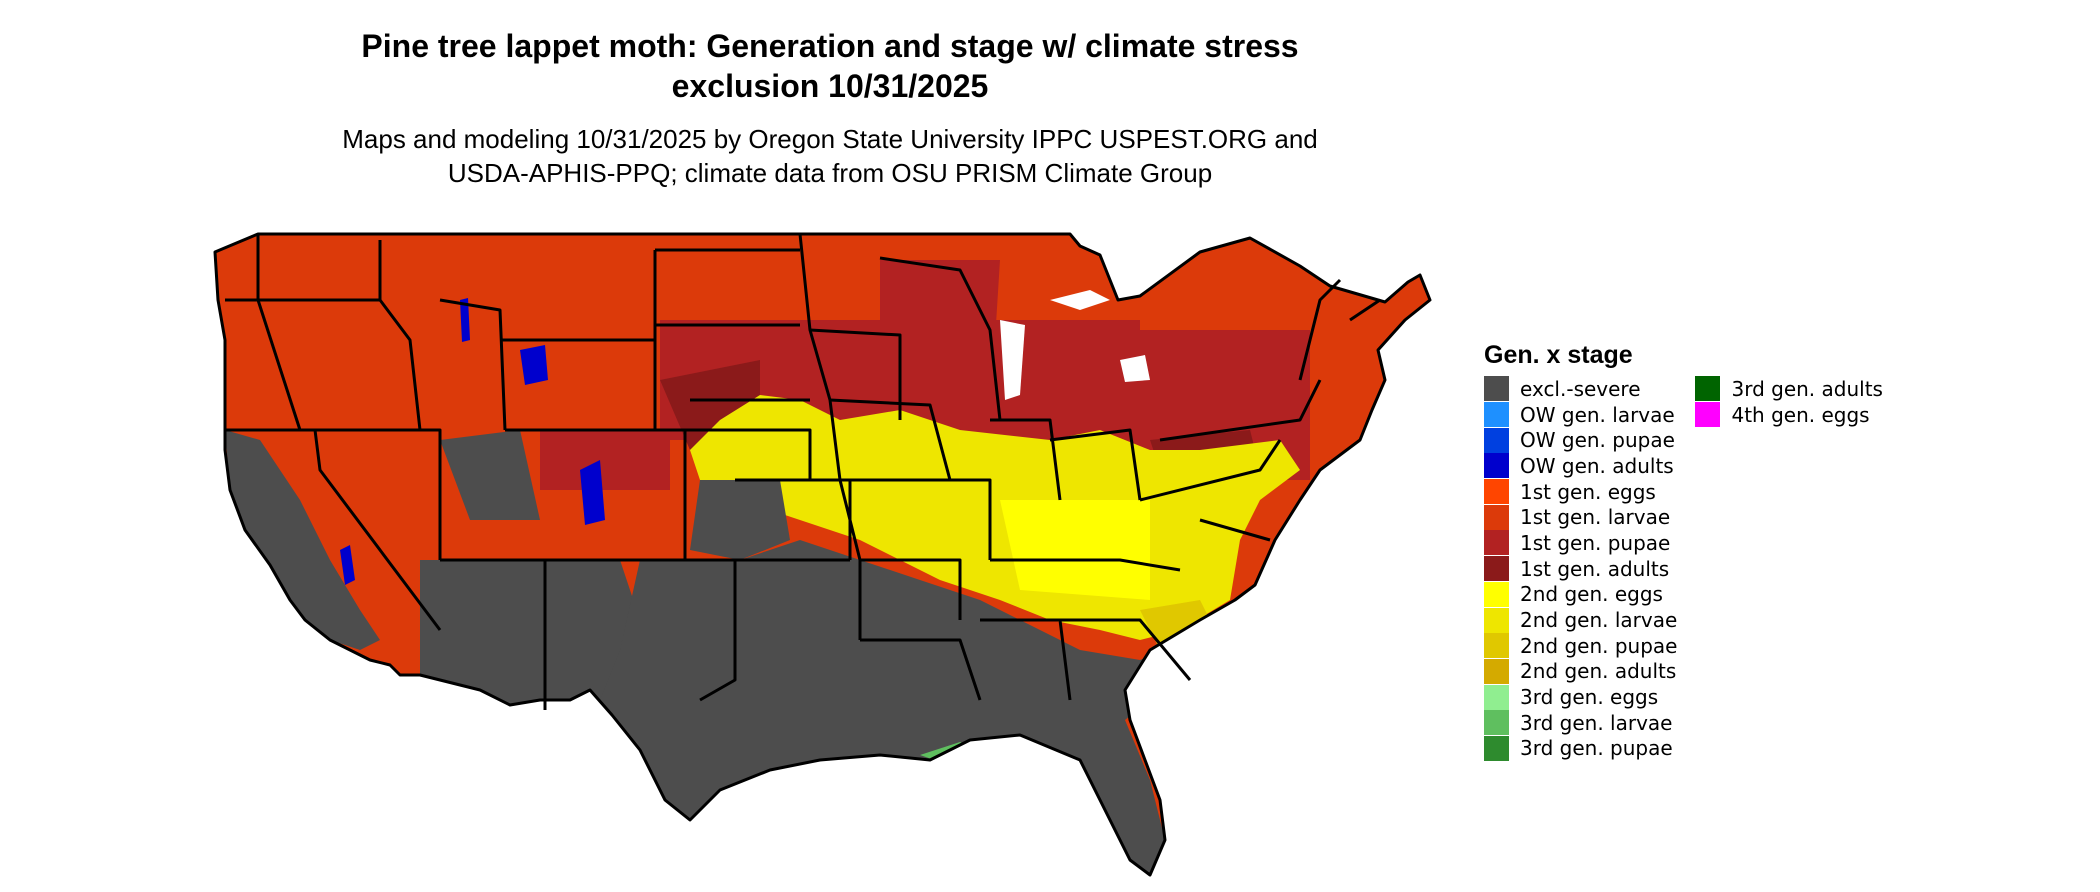 The width and height of the screenshot is (2100, 892). I want to click on legend-item: OW gen. larvae, so click(1580, 415).